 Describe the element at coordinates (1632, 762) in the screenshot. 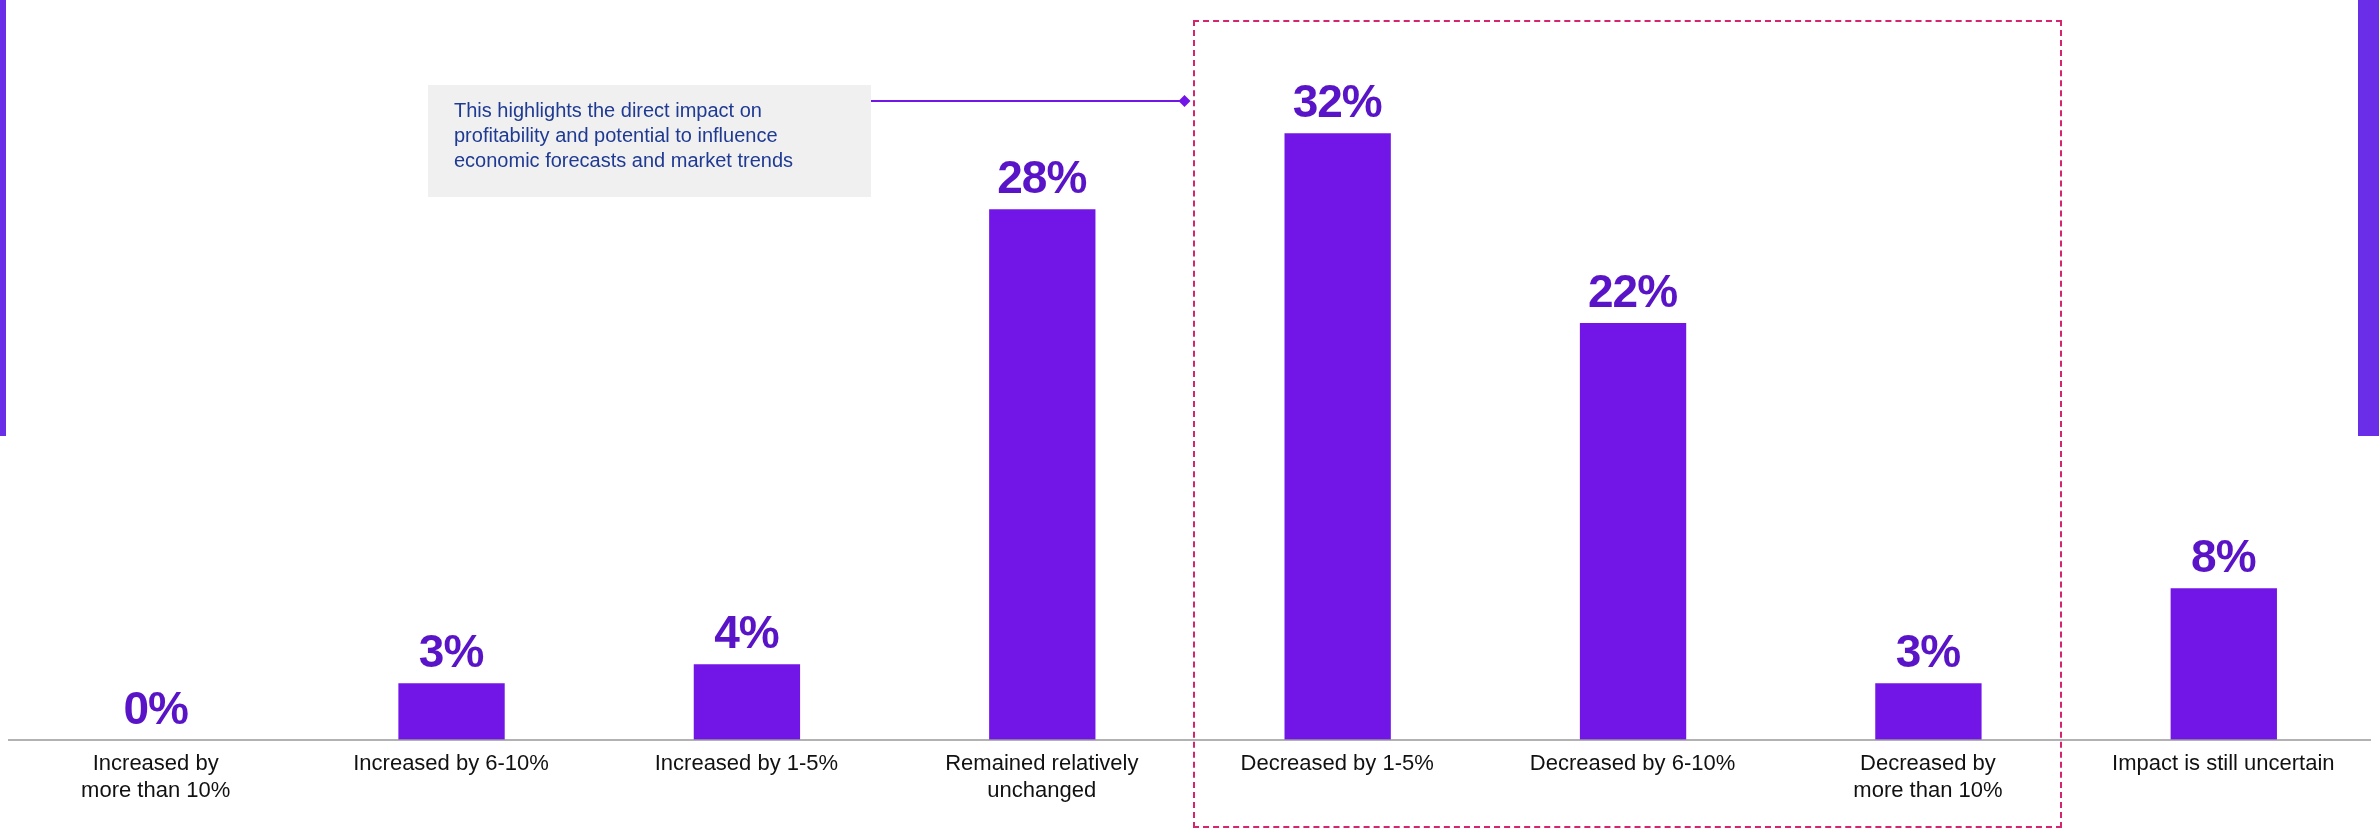

I see `x-tick-label: Decreased by 6-10%` at that location.